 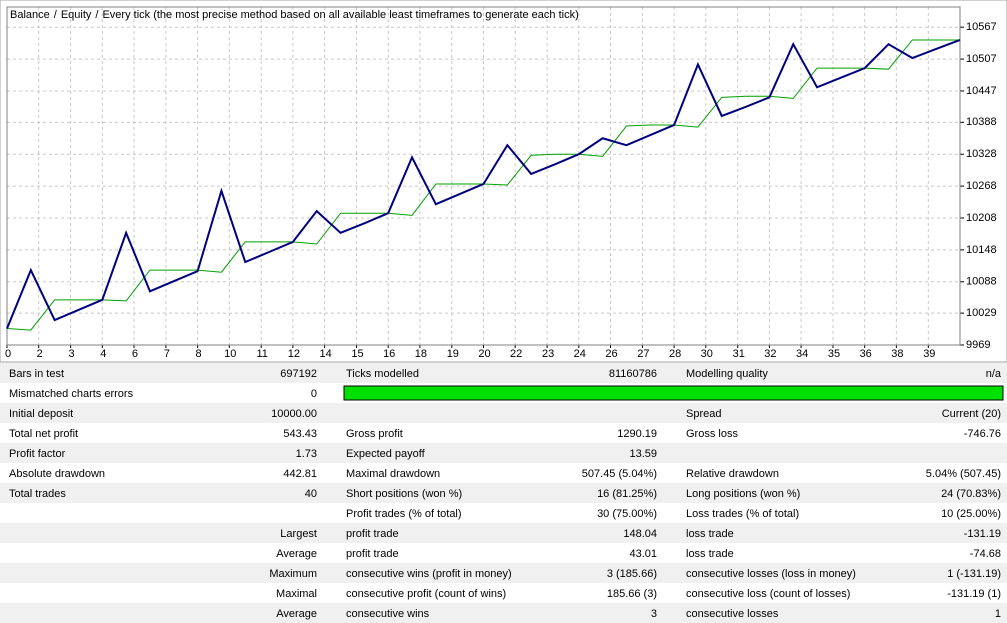 What do you see at coordinates (76, 15) in the screenshot?
I see `legend-entry: Equity` at bounding box center [76, 15].